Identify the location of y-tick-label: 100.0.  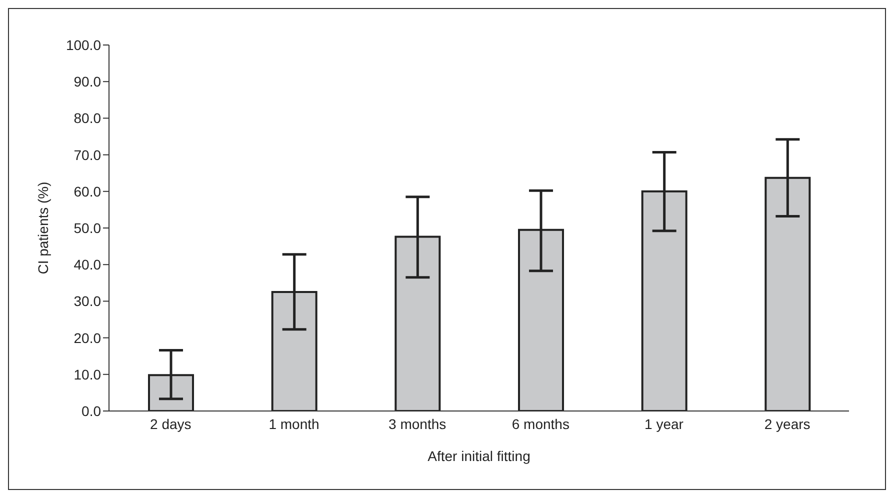
(84, 44).